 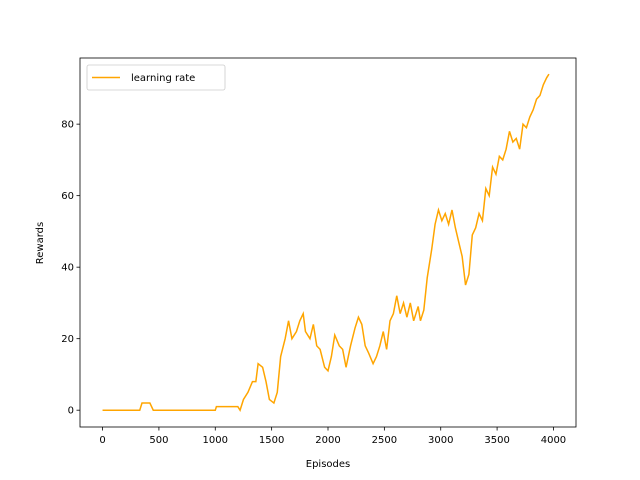 What do you see at coordinates (67, 339) in the screenshot?
I see `y-tick-label: 20` at bounding box center [67, 339].